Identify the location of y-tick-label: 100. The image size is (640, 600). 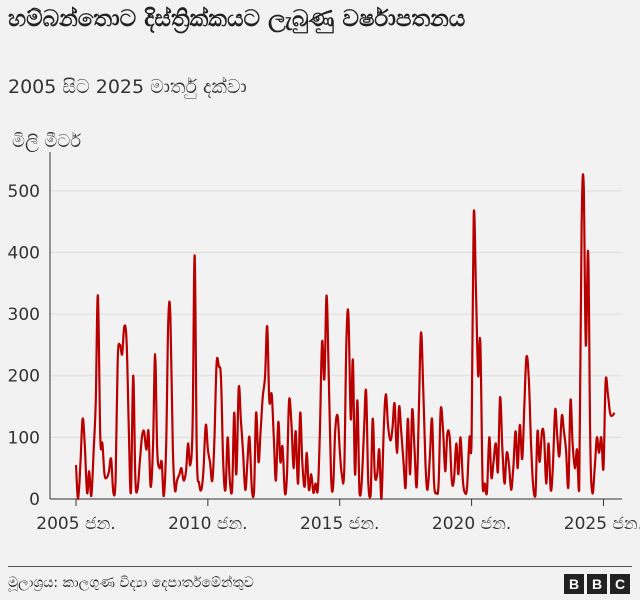
(24, 438).